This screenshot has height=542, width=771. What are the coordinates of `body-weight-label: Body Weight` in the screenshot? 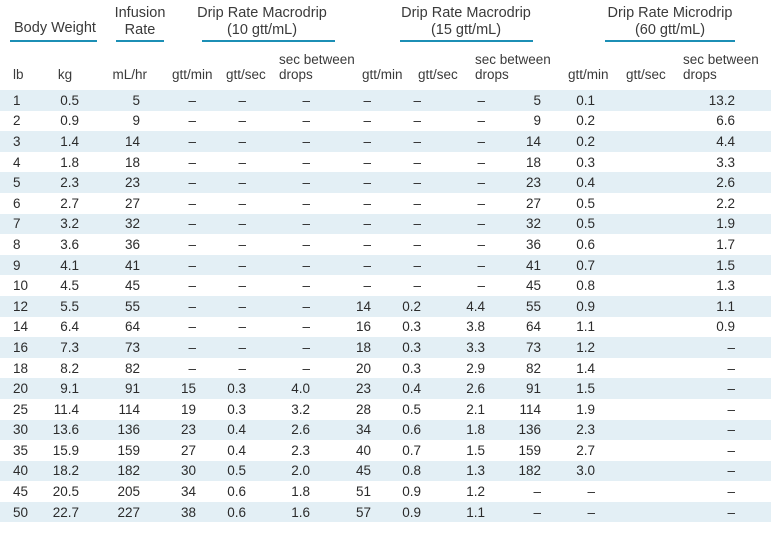 It's located at (55, 28).